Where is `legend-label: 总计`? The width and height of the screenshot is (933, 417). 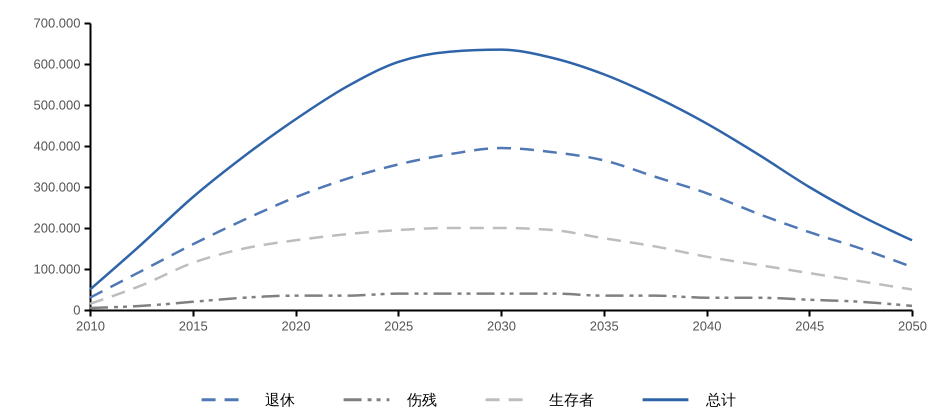
legend-label: 总计 is located at coordinates (720, 400).